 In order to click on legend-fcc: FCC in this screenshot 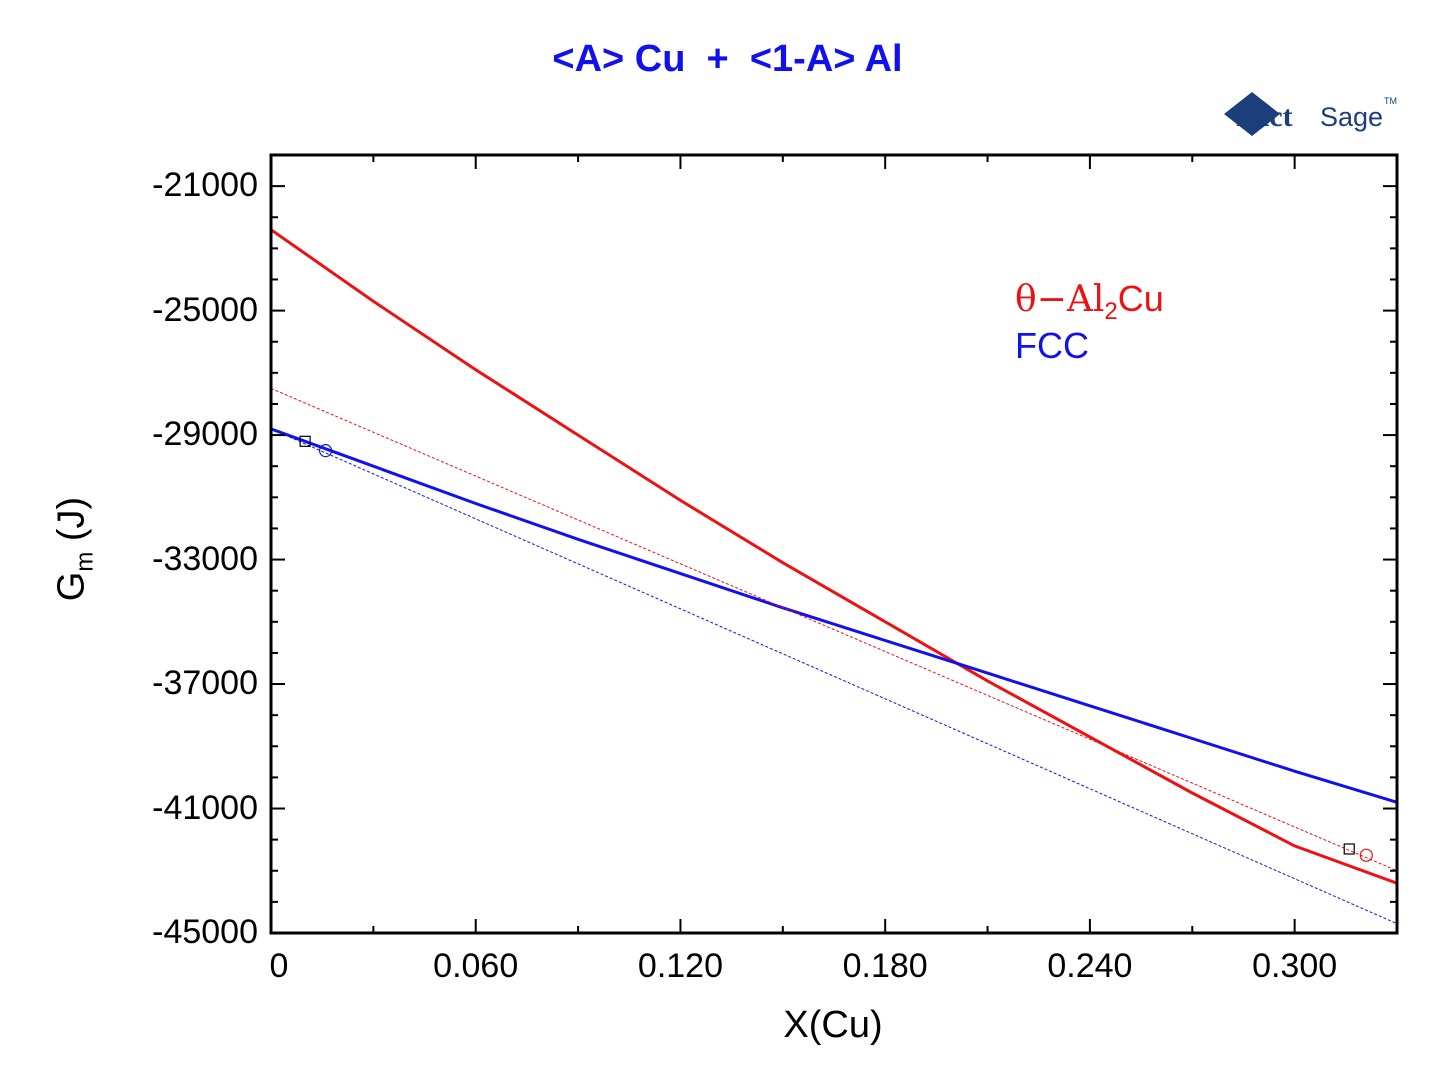, I will do `click(1052, 346)`.